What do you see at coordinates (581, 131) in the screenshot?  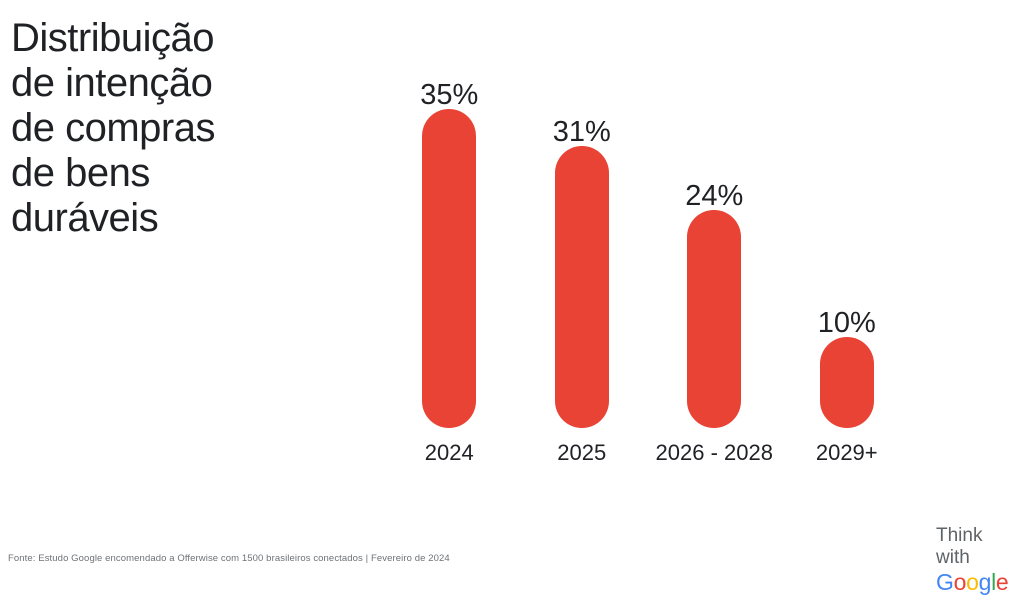 I see `bar-value-label: 31%` at bounding box center [581, 131].